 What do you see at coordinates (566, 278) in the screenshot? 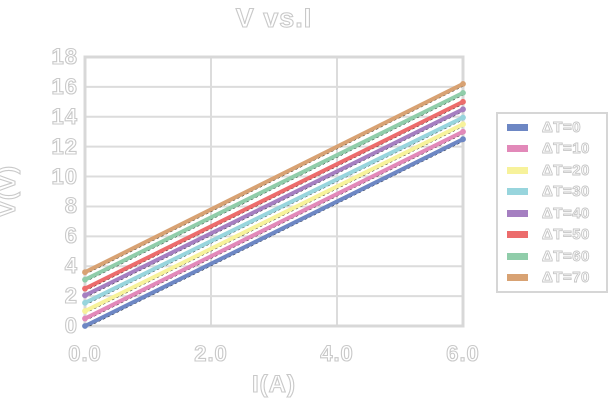
I see `legend-label: ΔT=70` at bounding box center [566, 278].